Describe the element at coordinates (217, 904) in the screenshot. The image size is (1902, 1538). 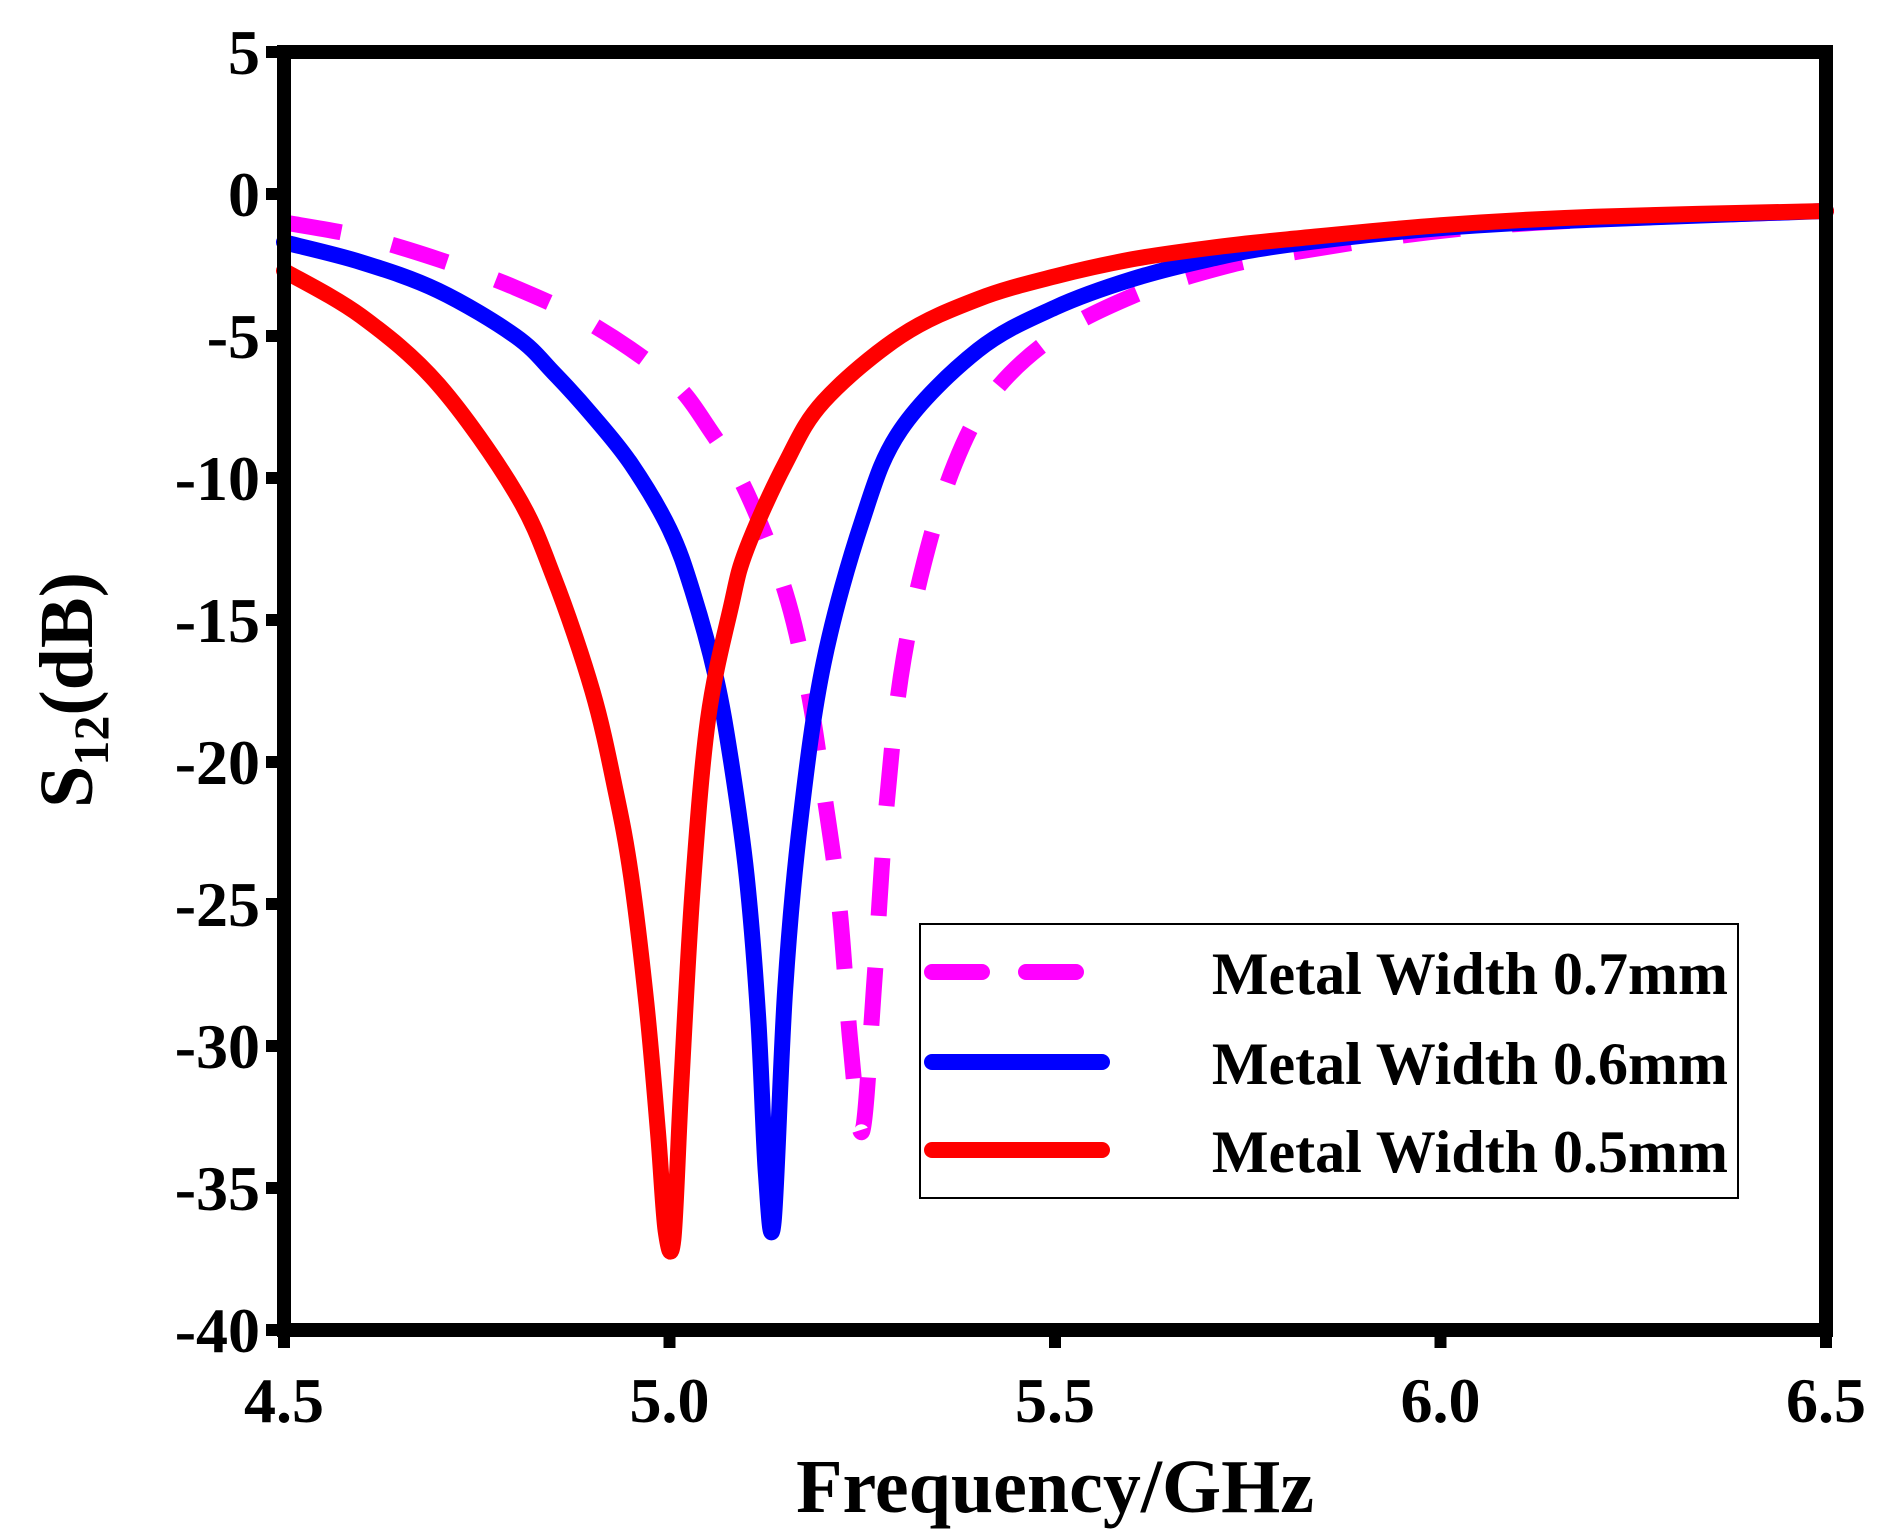
I see `y-tick-label: -25` at that location.